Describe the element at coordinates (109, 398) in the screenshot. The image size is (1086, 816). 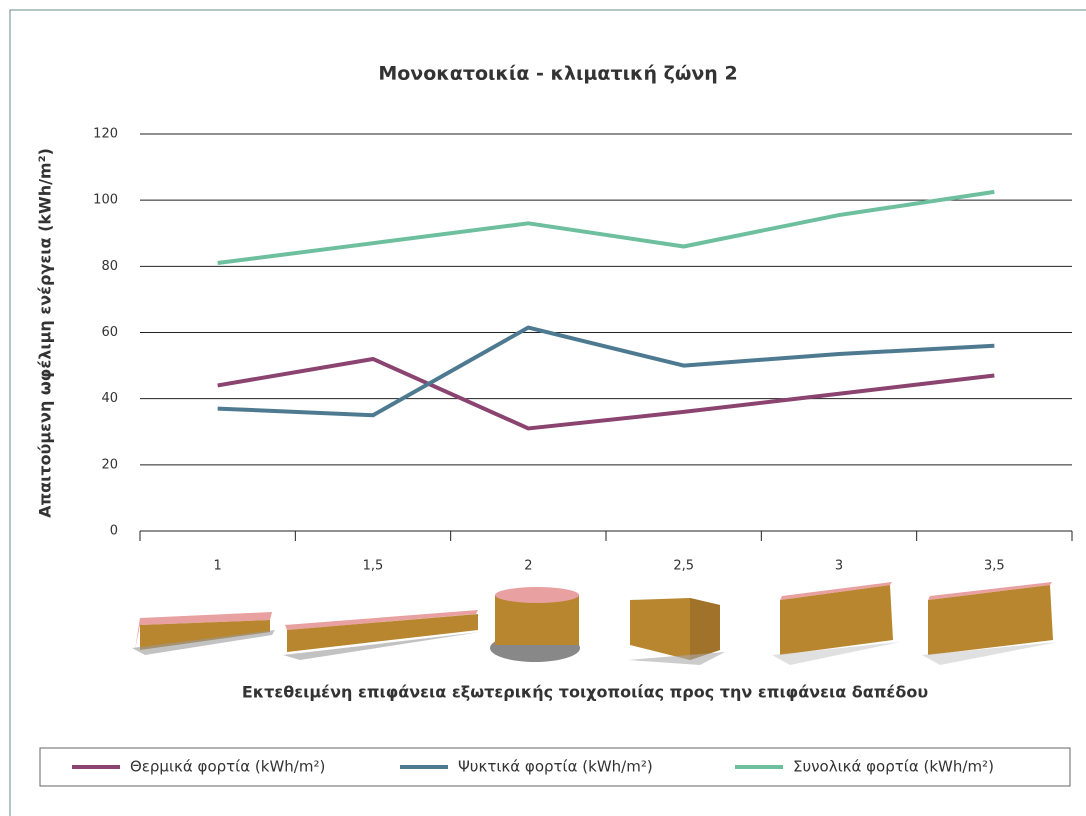
I see `y-tick-label: 40` at that location.